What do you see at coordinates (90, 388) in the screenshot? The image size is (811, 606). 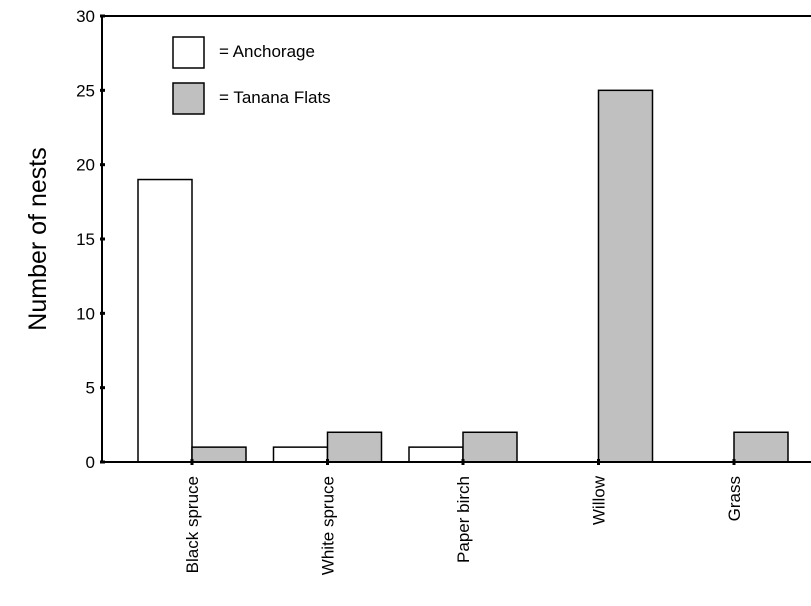 I see `y-tick-label: 5` at bounding box center [90, 388].